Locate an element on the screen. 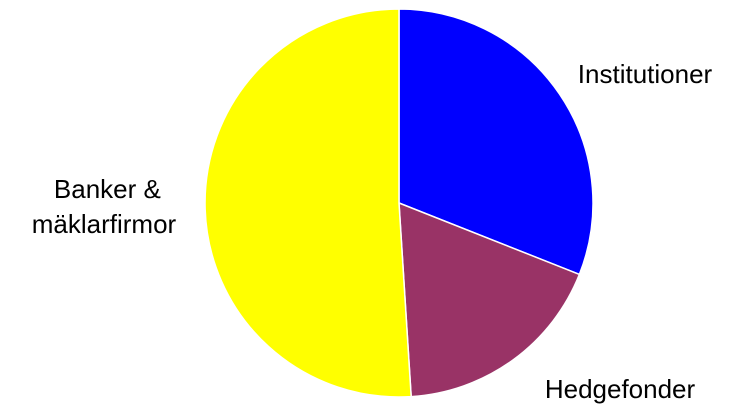 This screenshot has width=740, height=409. pie-slice-hedgefonder is located at coordinates (489, 299).